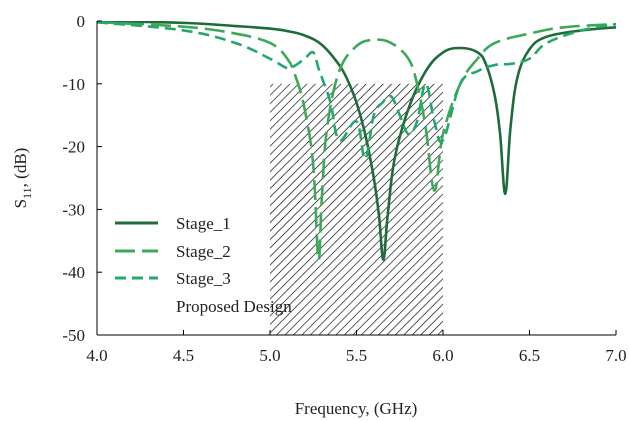  Describe the element at coordinates (269, 355) in the screenshot. I see `x-tick-label: 5.0` at that location.